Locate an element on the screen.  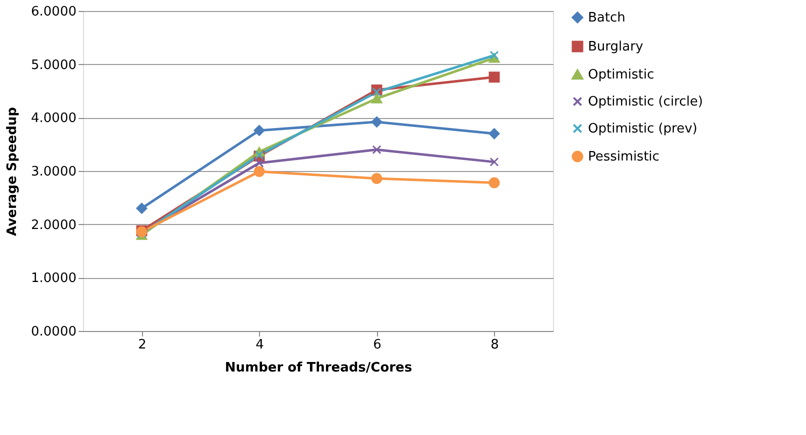
y-axis-title: Average Speedup is located at coordinates (12, 171).